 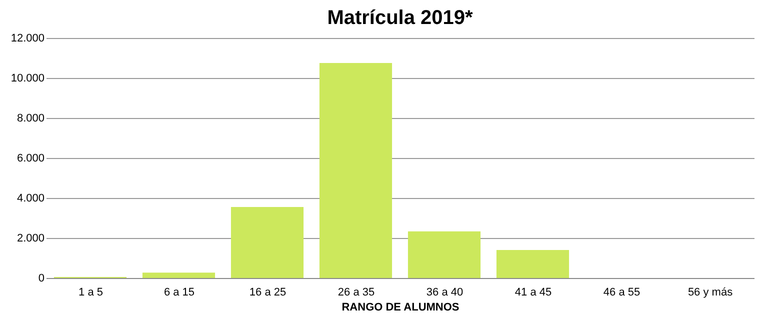 What do you see at coordinates (445, 292) in the screenshot?
I see `x-tick-label: 36 a 40` at bounding box center [445, 292].